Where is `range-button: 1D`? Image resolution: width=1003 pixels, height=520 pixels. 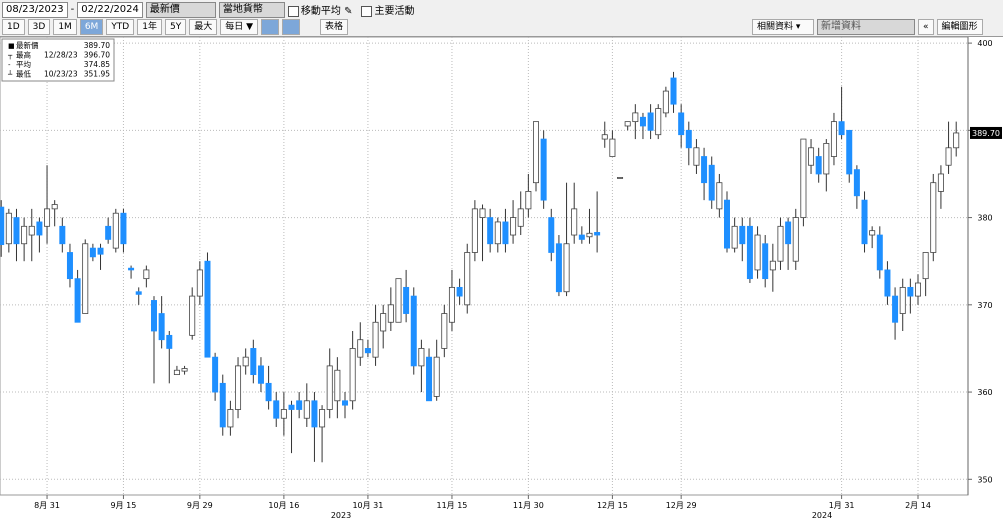 range-button: 1D is located at coordinates (13, 26).